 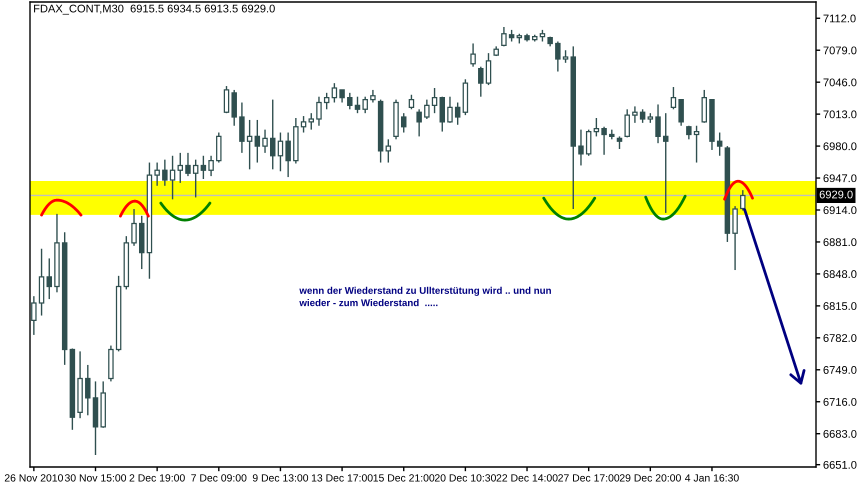 What do you see at coordinates (840, 306) in the screenshot?
I see `y-tick-label: 6815.0` at bounding box center [840, 306].